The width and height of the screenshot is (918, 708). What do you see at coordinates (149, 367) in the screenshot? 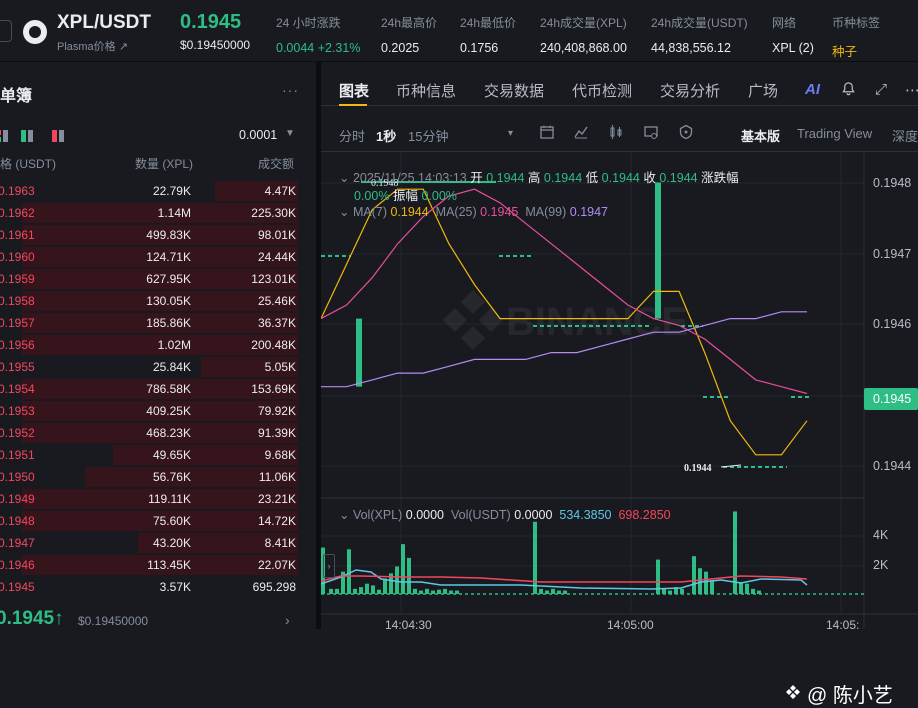
I see `ask-row: 0.1955 25.84K 5.05K` at bounding box center [149, 367].